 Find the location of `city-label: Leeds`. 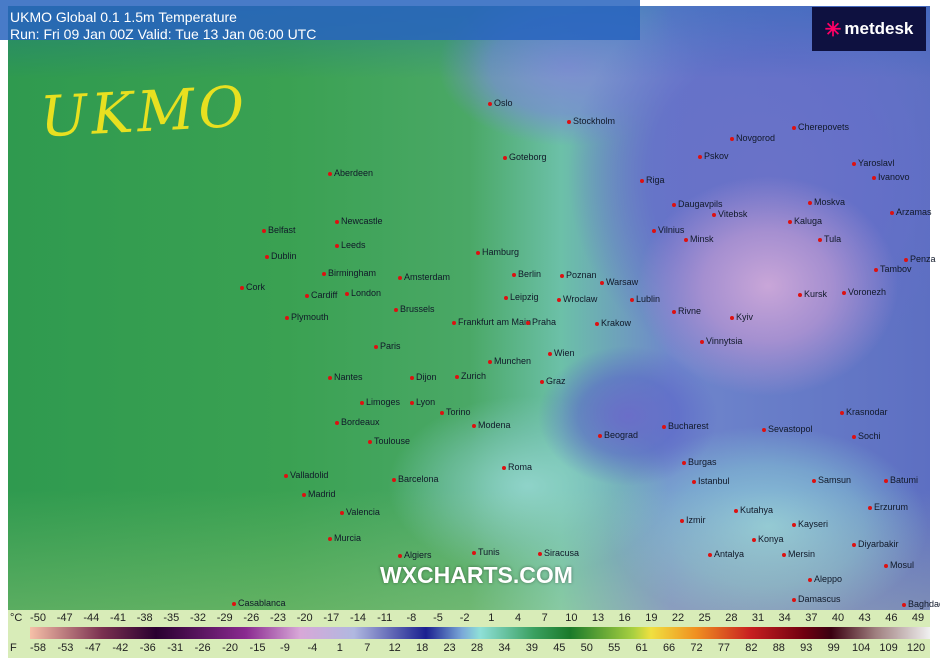

city-label: Leeds is located at coordinates (350, 245).